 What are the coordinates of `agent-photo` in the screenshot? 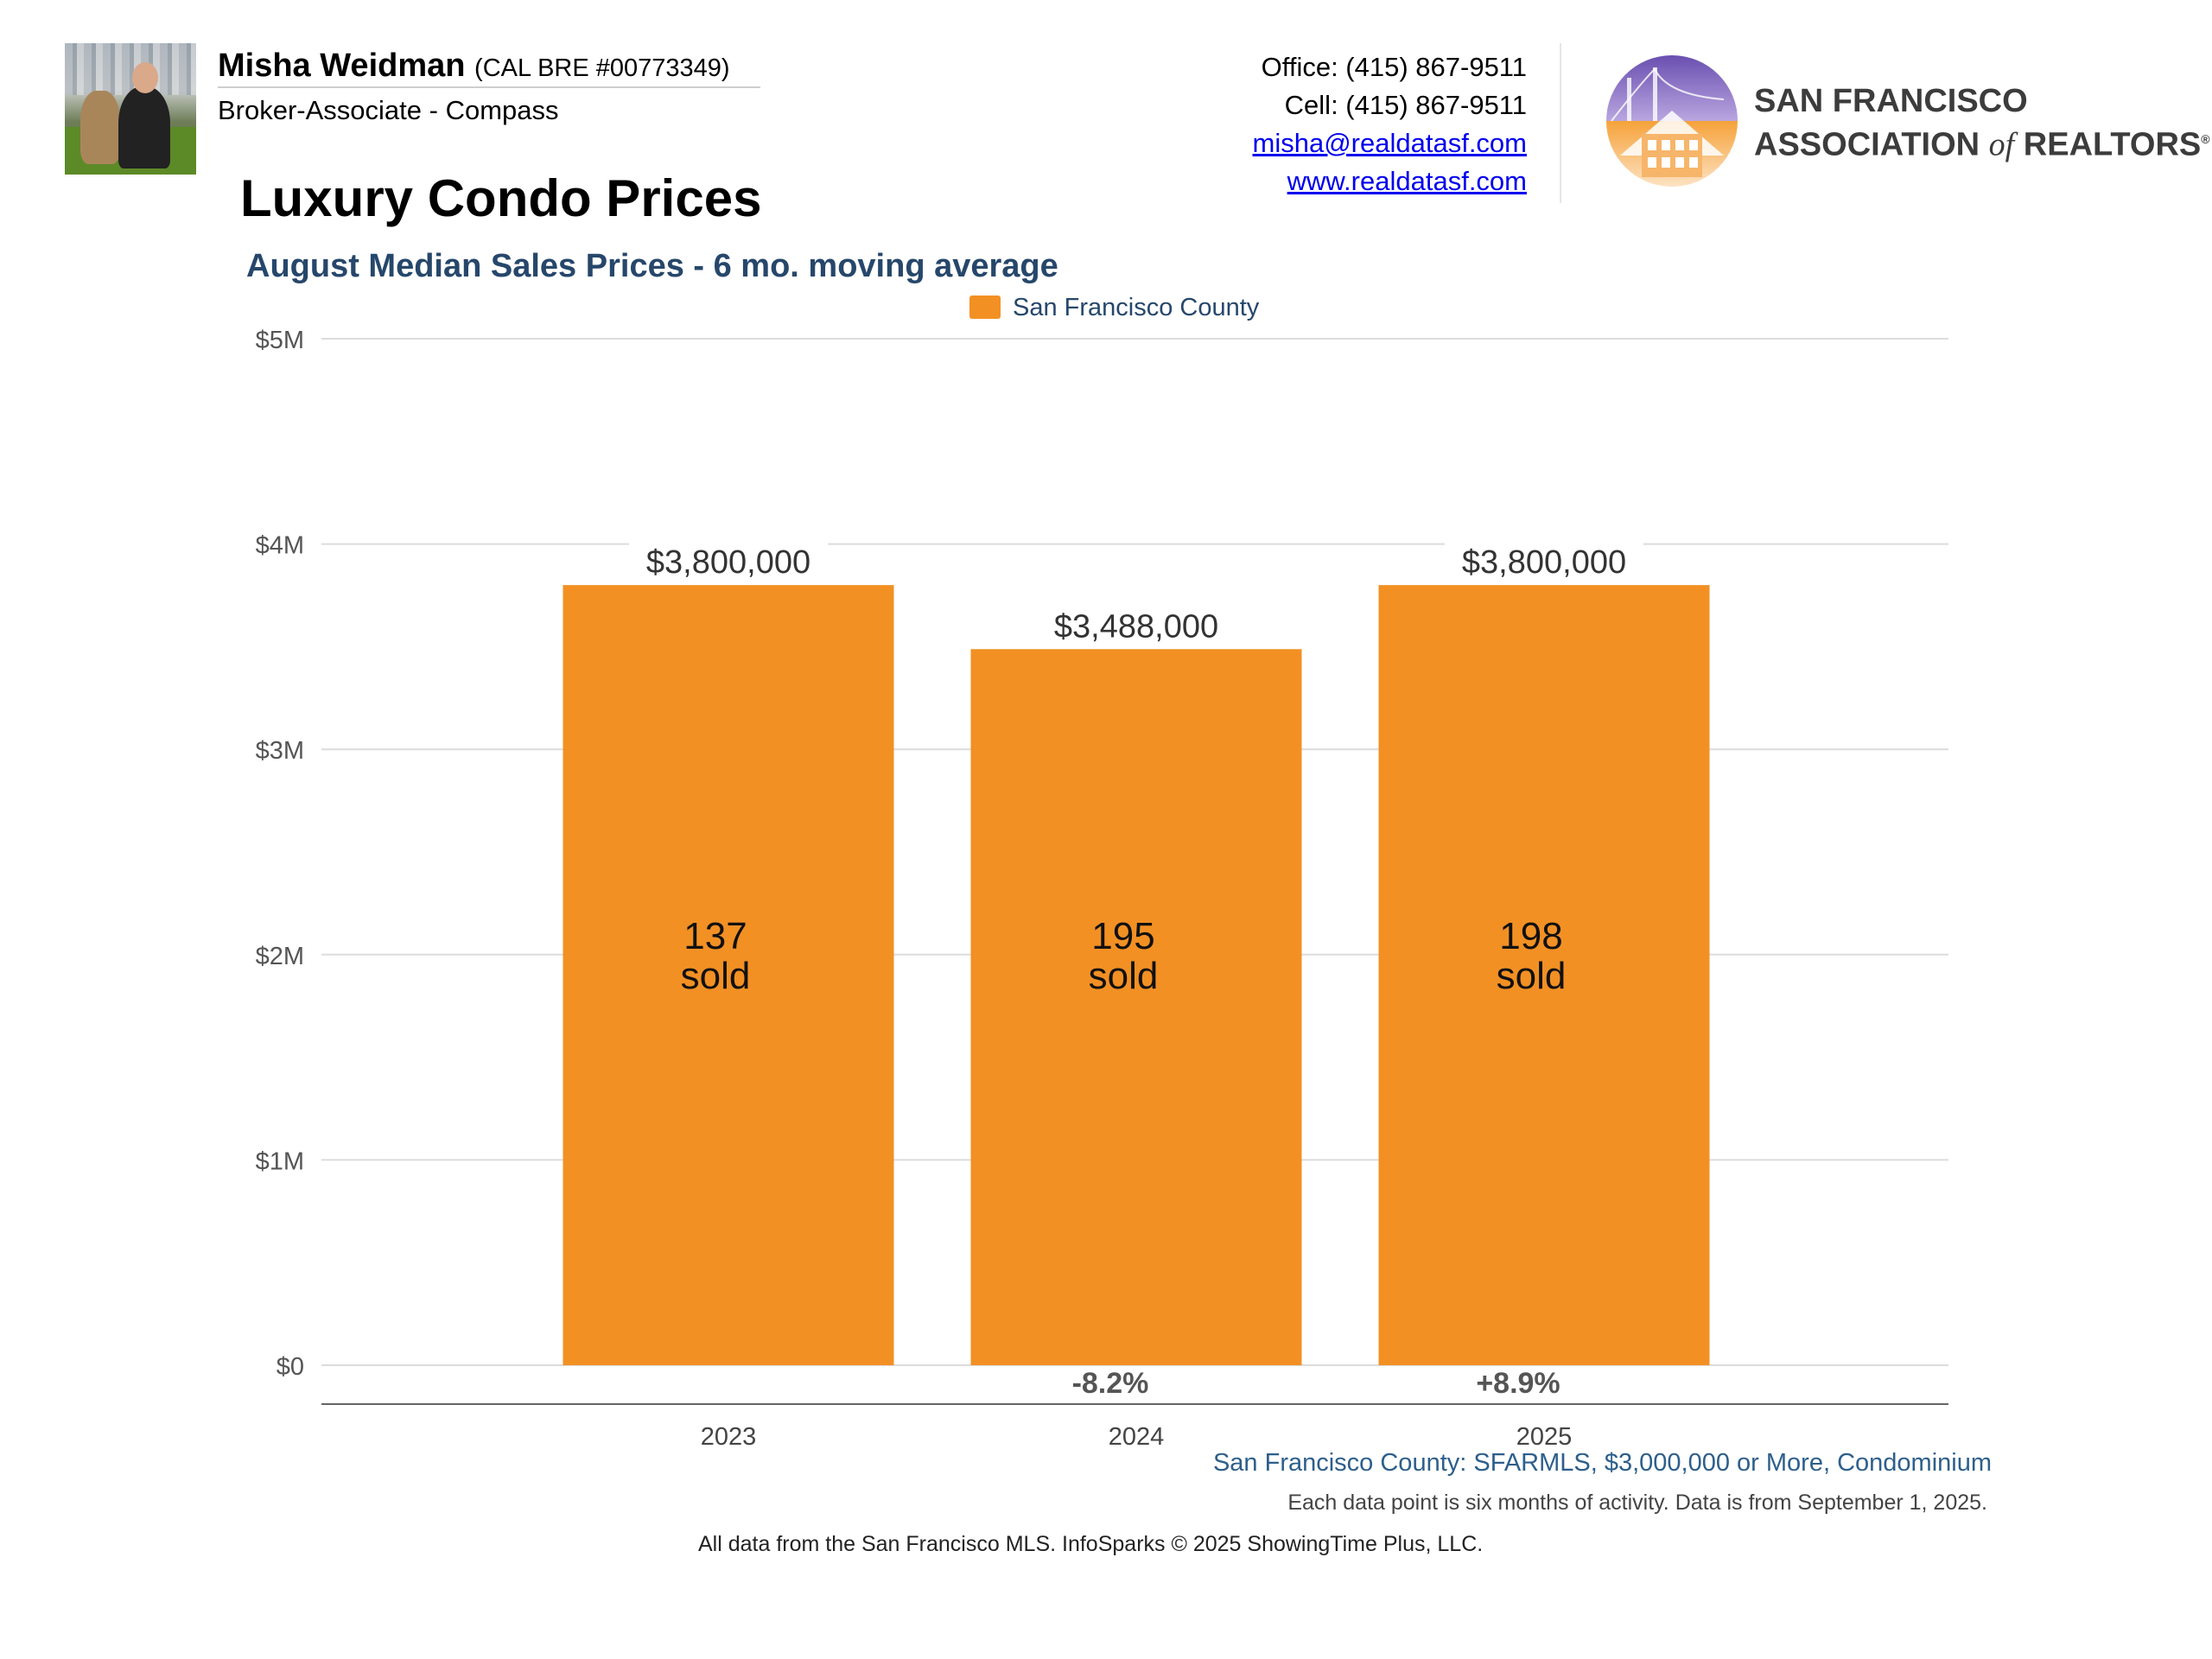 It's located at (130, 109).